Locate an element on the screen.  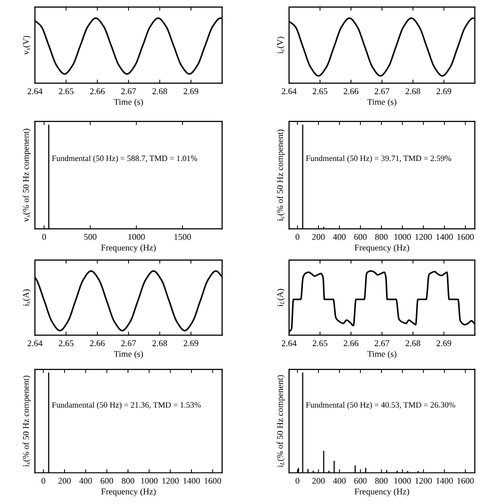
annotation: Fundamental (50 Hz) = 21.36, TMD = 1.53% is located at coordinates (126, 406).